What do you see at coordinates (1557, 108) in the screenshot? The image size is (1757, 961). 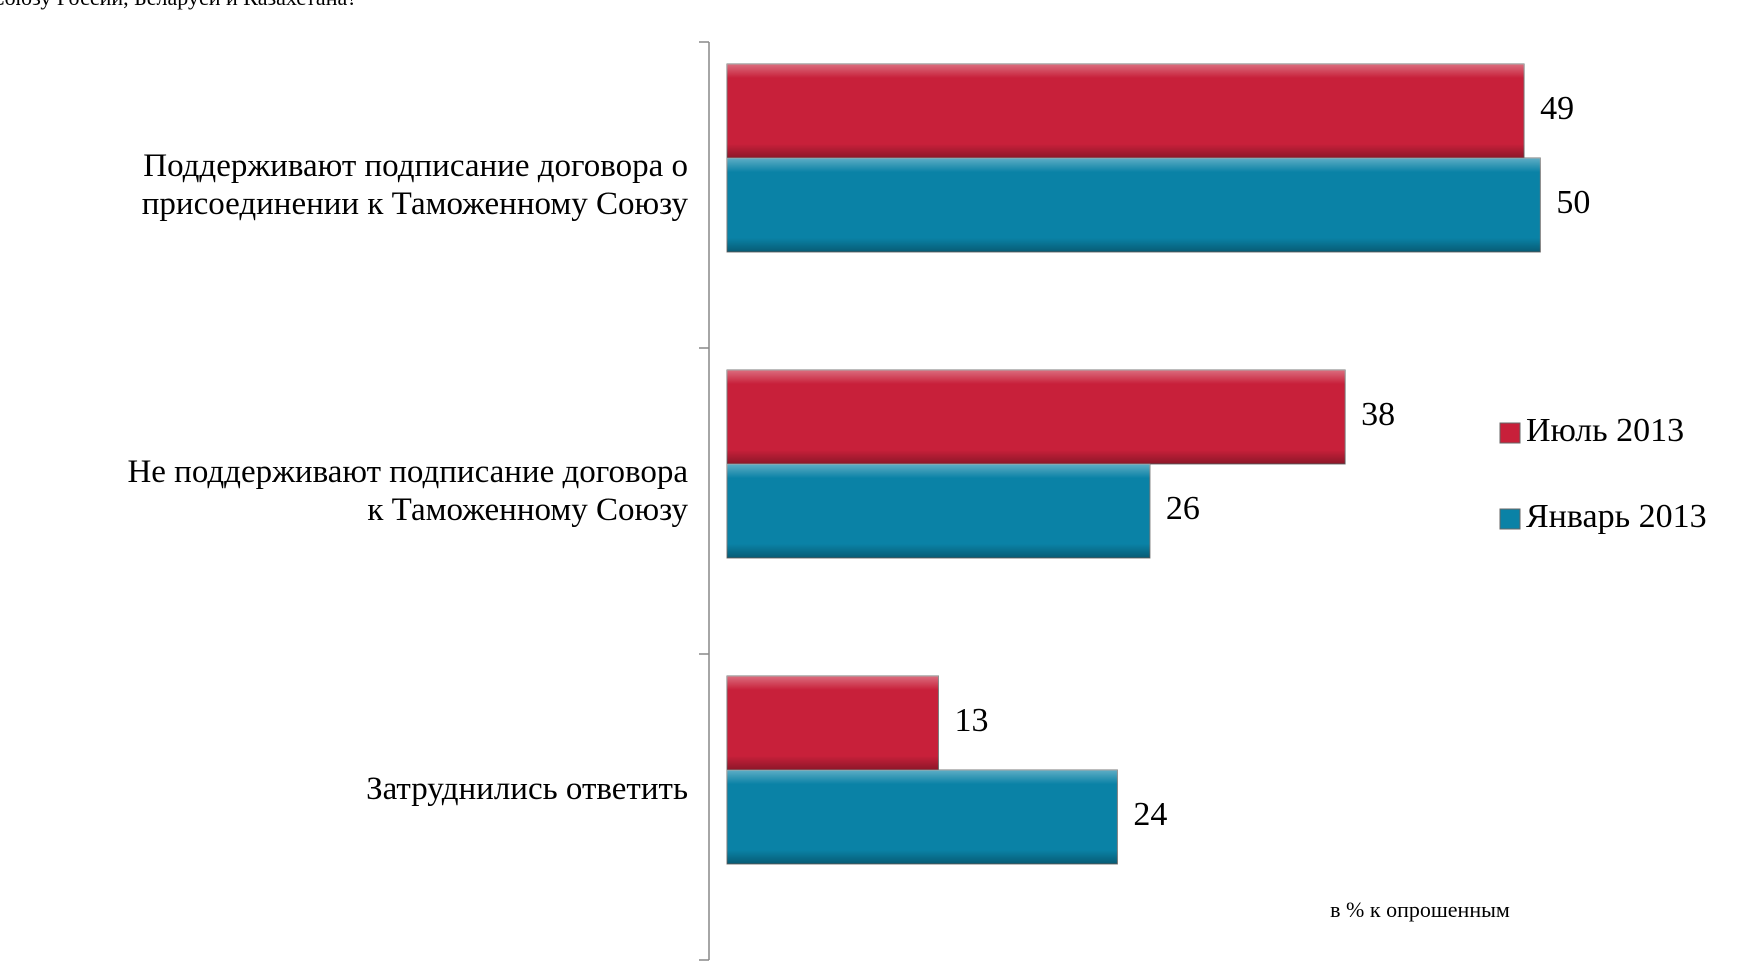 I see `value-label: 49` at bounding box center [1557, 108].